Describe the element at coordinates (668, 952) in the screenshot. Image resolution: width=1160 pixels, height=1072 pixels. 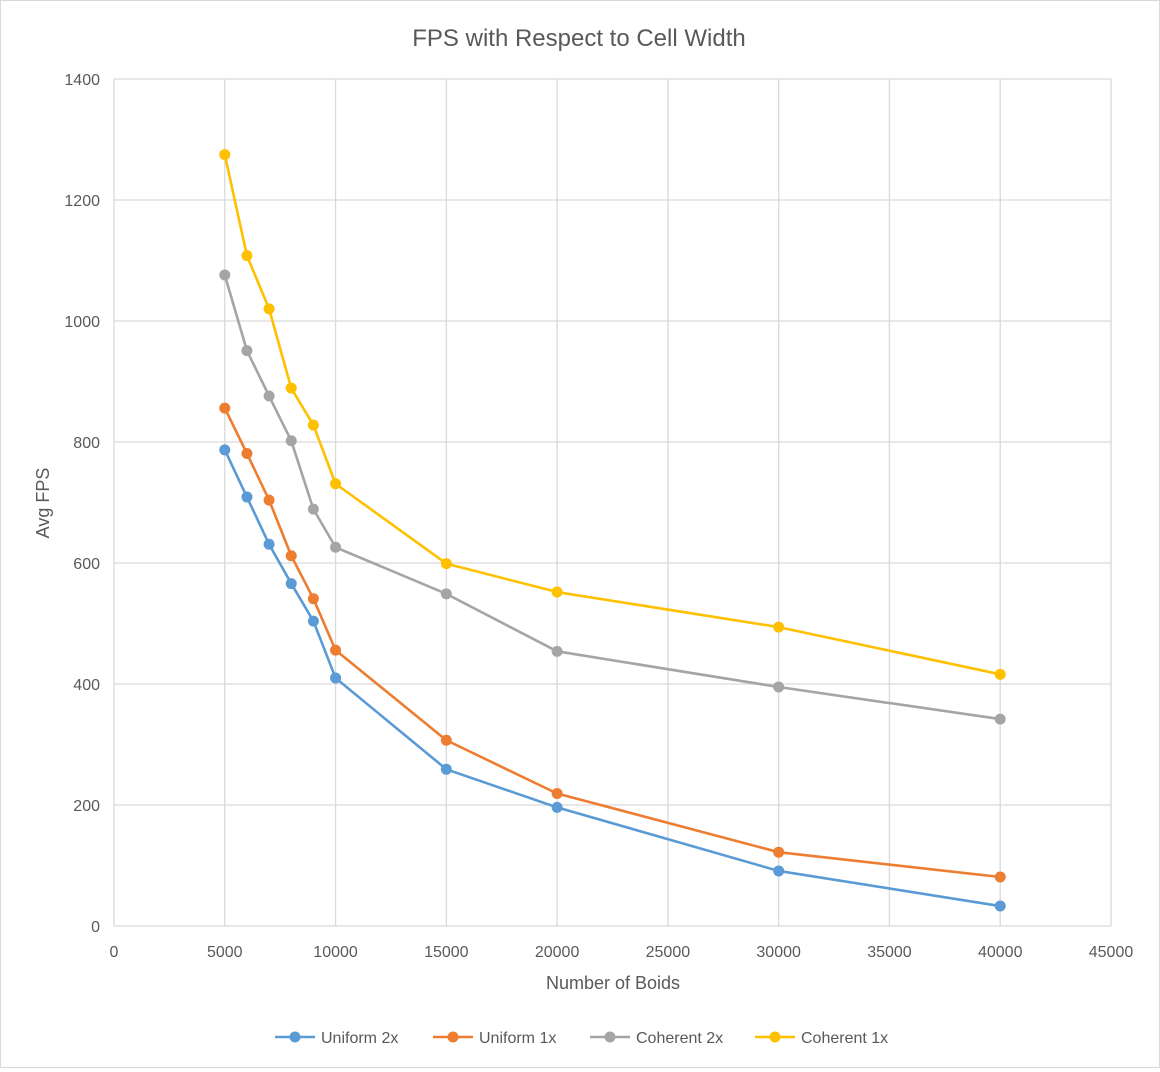
I see `x-tick-label: 25000` at that location.